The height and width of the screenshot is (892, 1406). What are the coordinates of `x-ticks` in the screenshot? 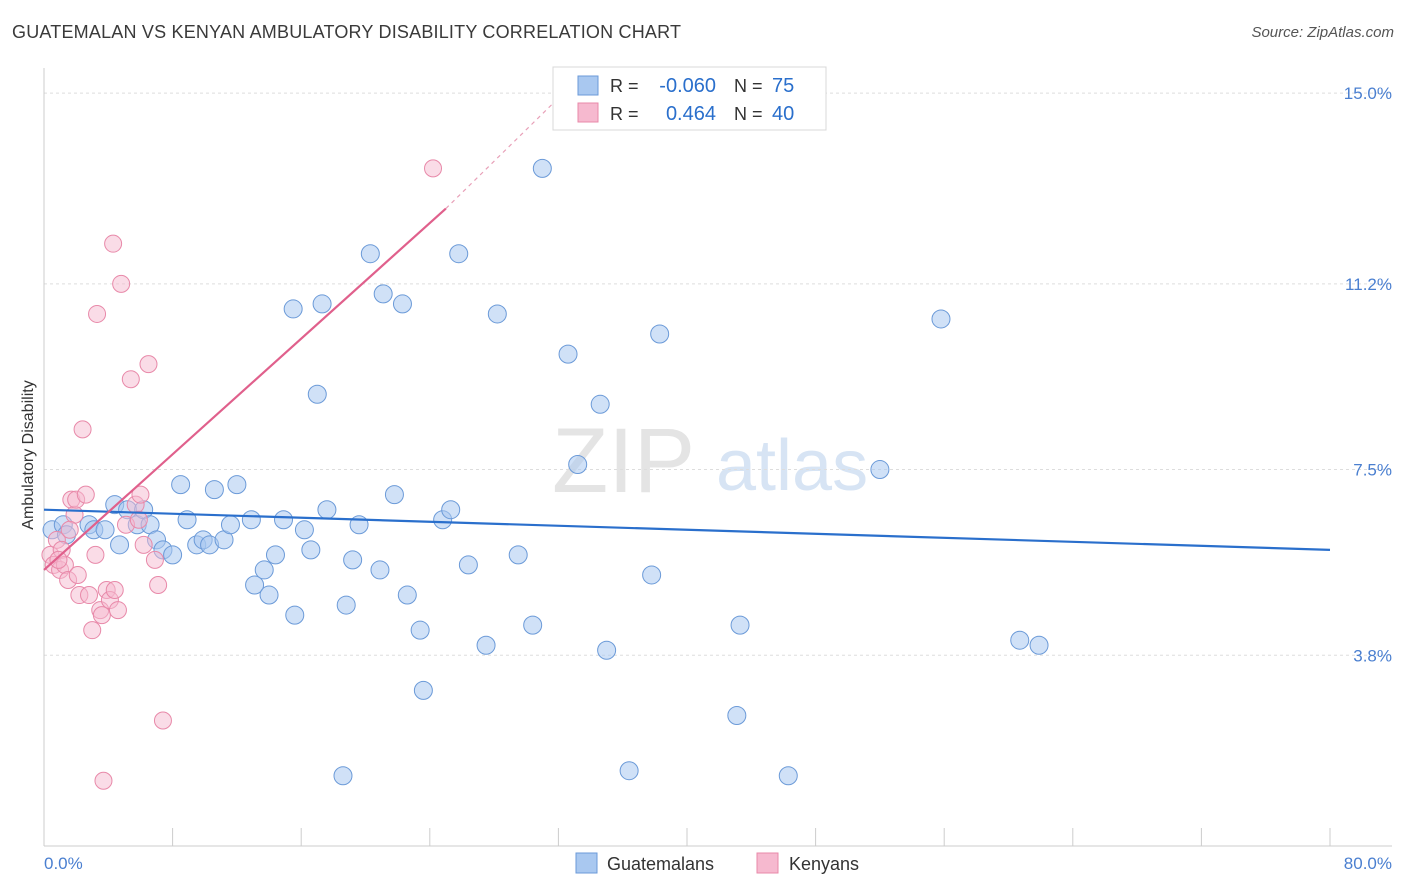 It's located at (687, 837).